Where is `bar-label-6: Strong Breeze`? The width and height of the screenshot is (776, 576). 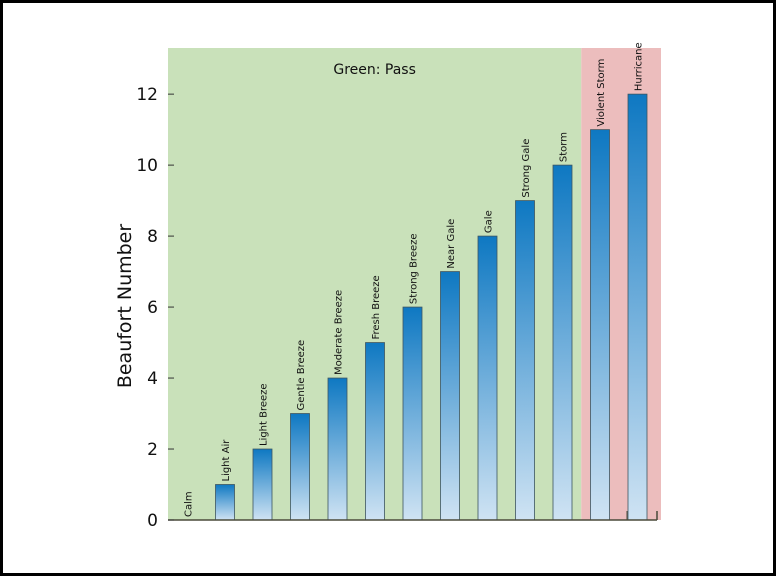
bar-label-6: Strong Breeze is located at coordinates (414, 268).